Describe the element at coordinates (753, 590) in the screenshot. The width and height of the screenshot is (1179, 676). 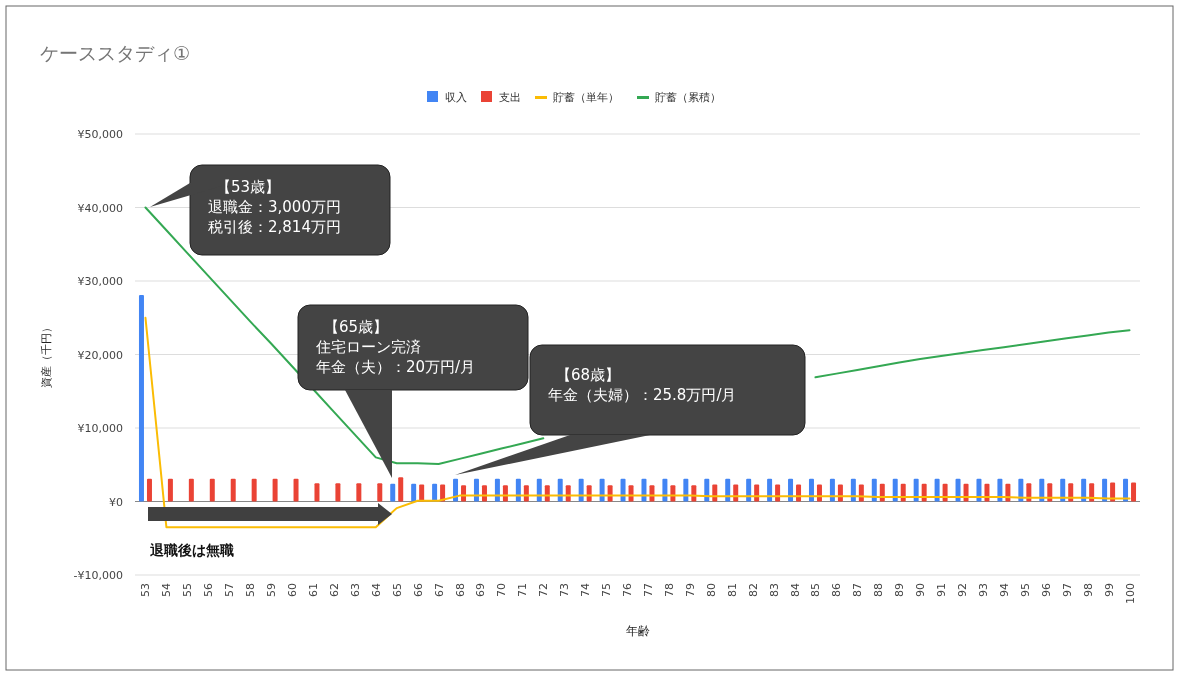
I see `x-tick-label: 82` at that location.